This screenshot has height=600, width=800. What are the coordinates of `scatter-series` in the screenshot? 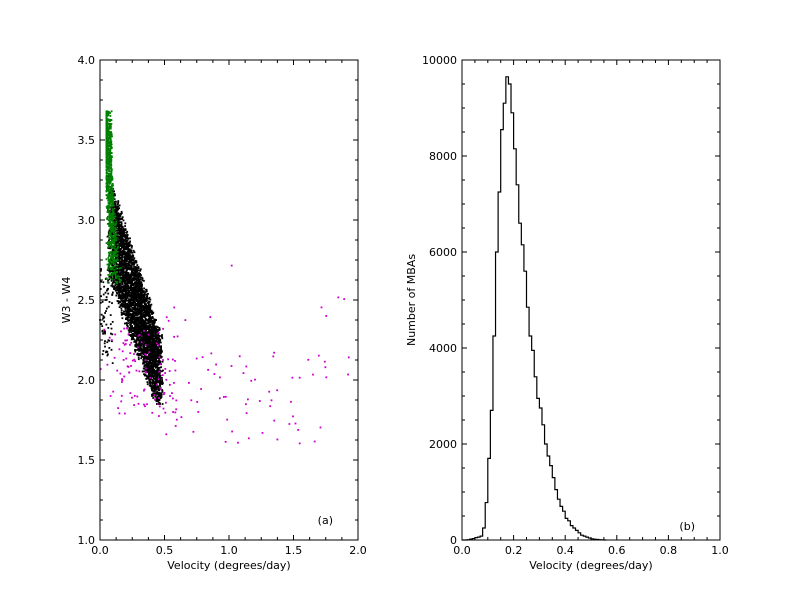 It's located at (114, 197).